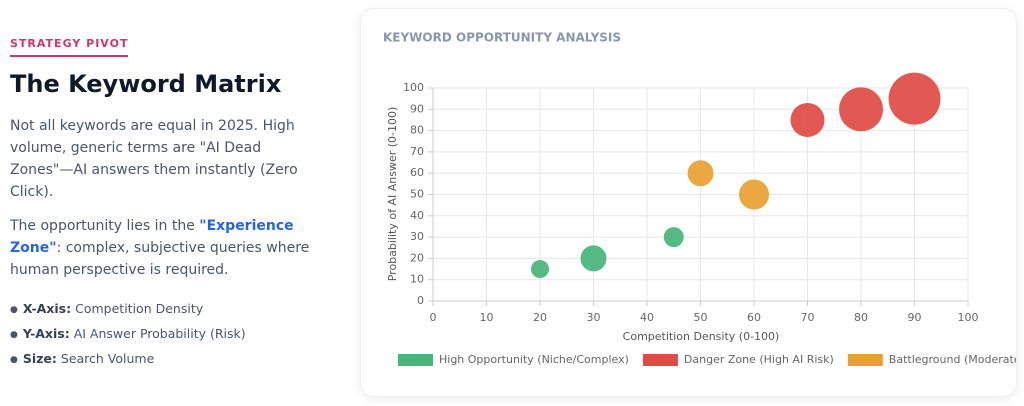 Image resolution: width=1024 pixels, height=406 pixels. Describe the element at coordinates (502, 38) in the screenshot. I see `chart-title: KEYWORD OPPORTUNITY ANALYSIS` at that location.